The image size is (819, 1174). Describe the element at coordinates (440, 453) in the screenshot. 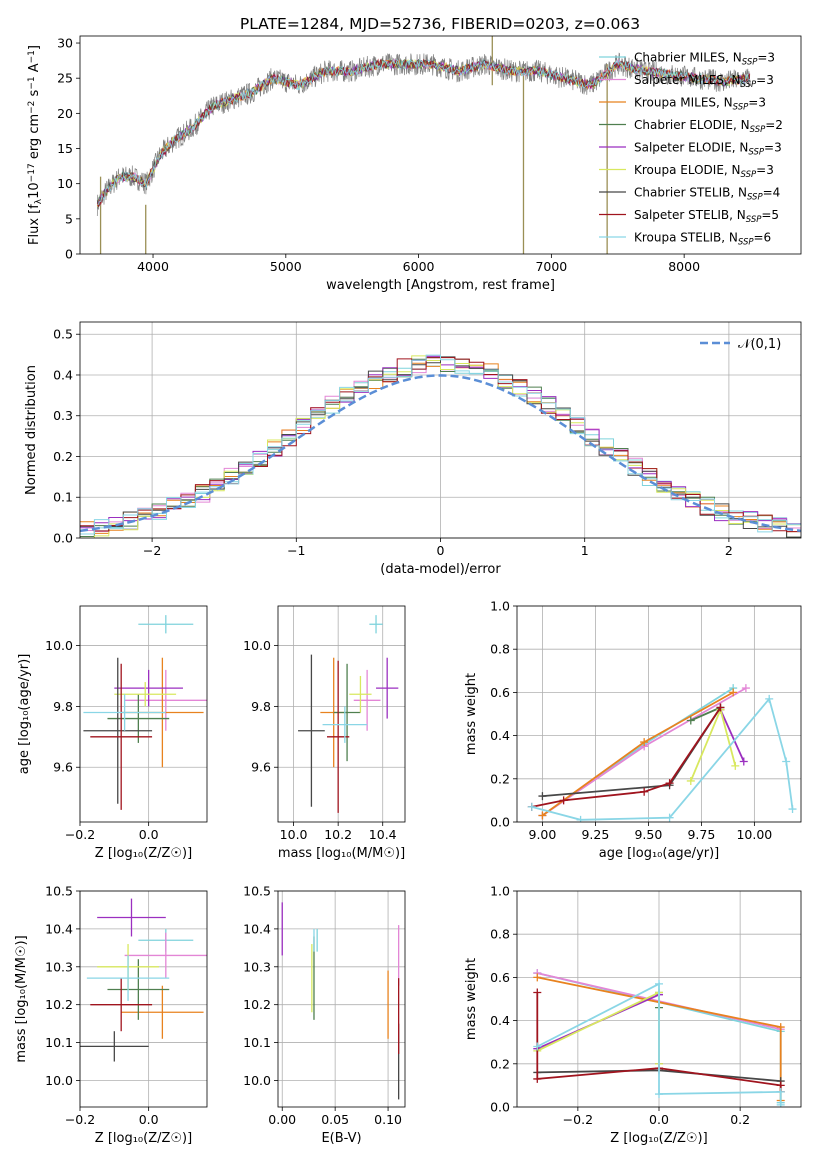

I see `gaussian-curve` at that location.